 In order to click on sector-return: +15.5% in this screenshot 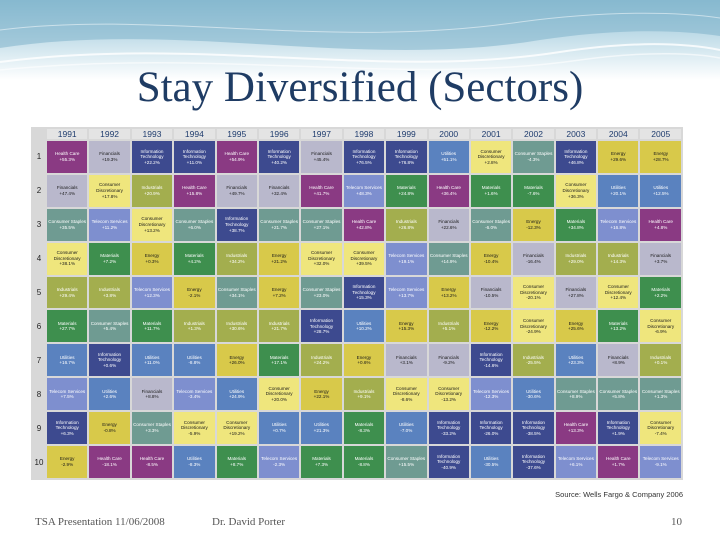, I will do `click(406, 464)`.